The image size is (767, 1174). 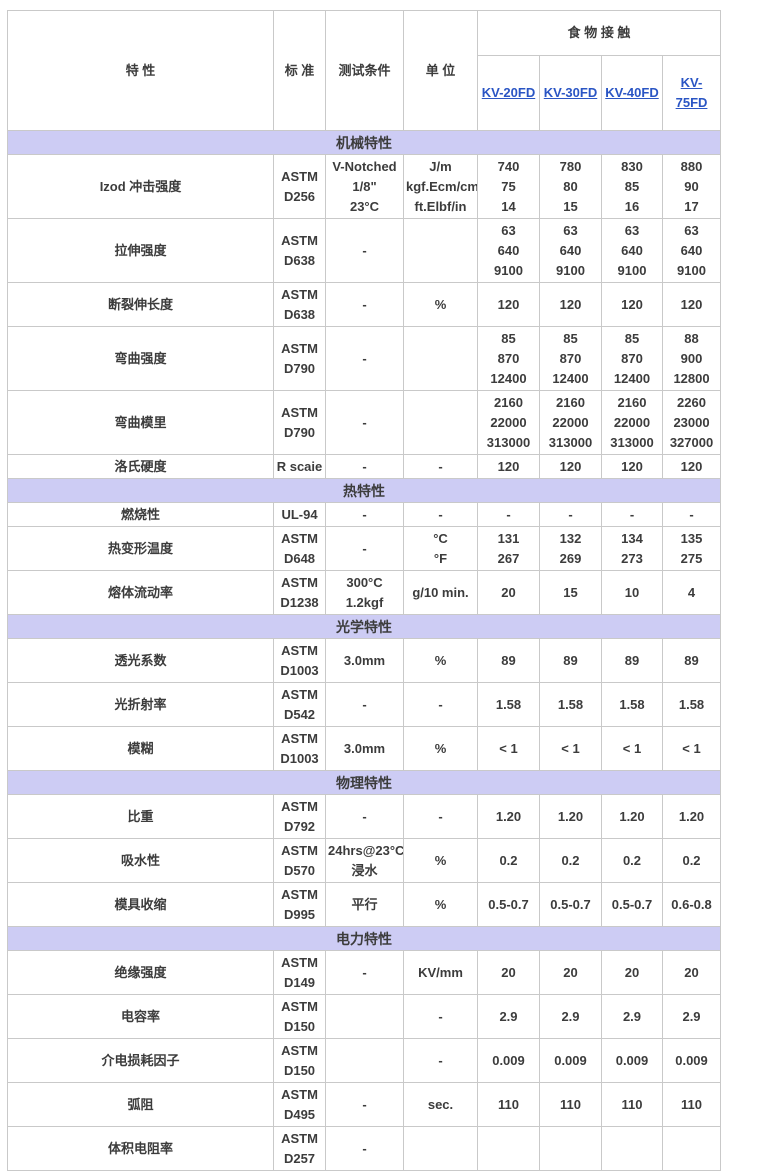 I want to click on standard-cell: ASTM D790, so click(x=299, y=422).